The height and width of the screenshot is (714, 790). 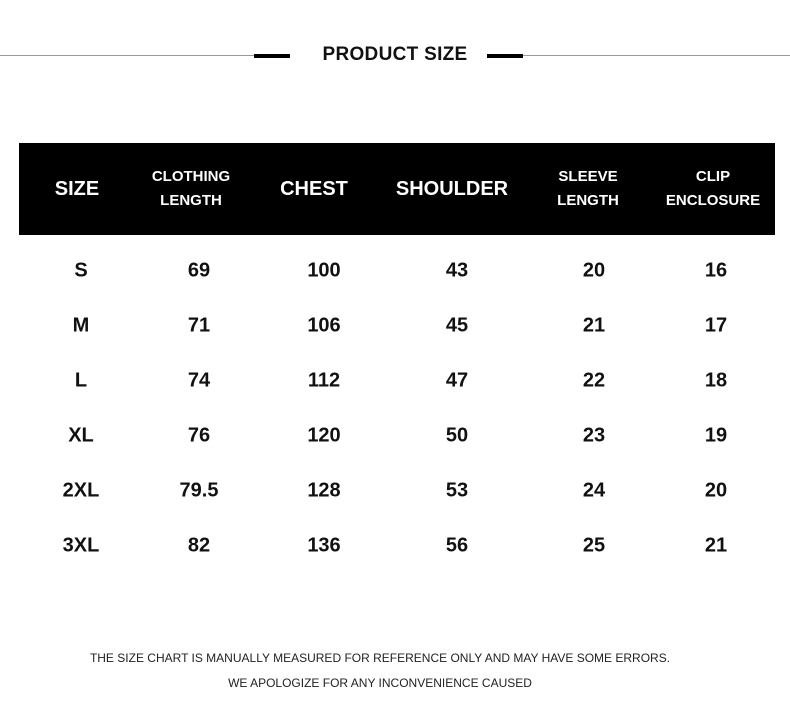 I want to click on measurement-cell: 76, so click(x=199, y=435).